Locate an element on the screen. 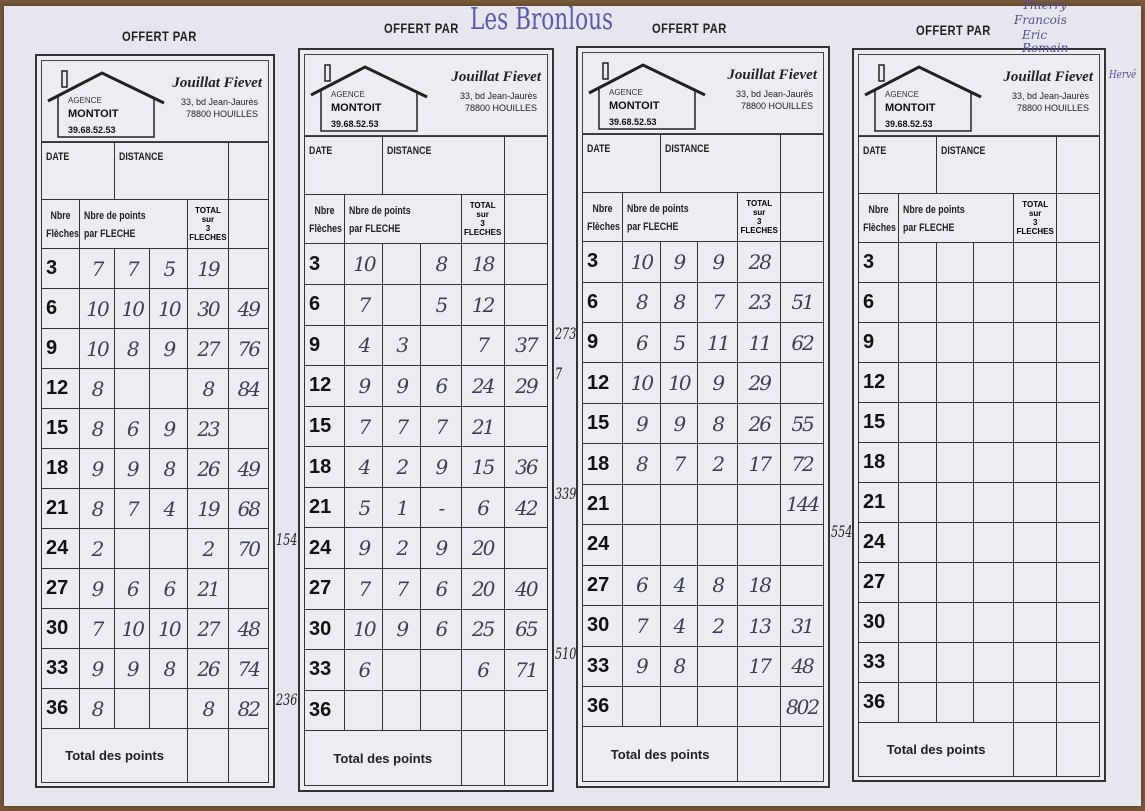 The width and height of the screenshot is (1145, 811). grand-total-cell is located at coordinates (759, 754).